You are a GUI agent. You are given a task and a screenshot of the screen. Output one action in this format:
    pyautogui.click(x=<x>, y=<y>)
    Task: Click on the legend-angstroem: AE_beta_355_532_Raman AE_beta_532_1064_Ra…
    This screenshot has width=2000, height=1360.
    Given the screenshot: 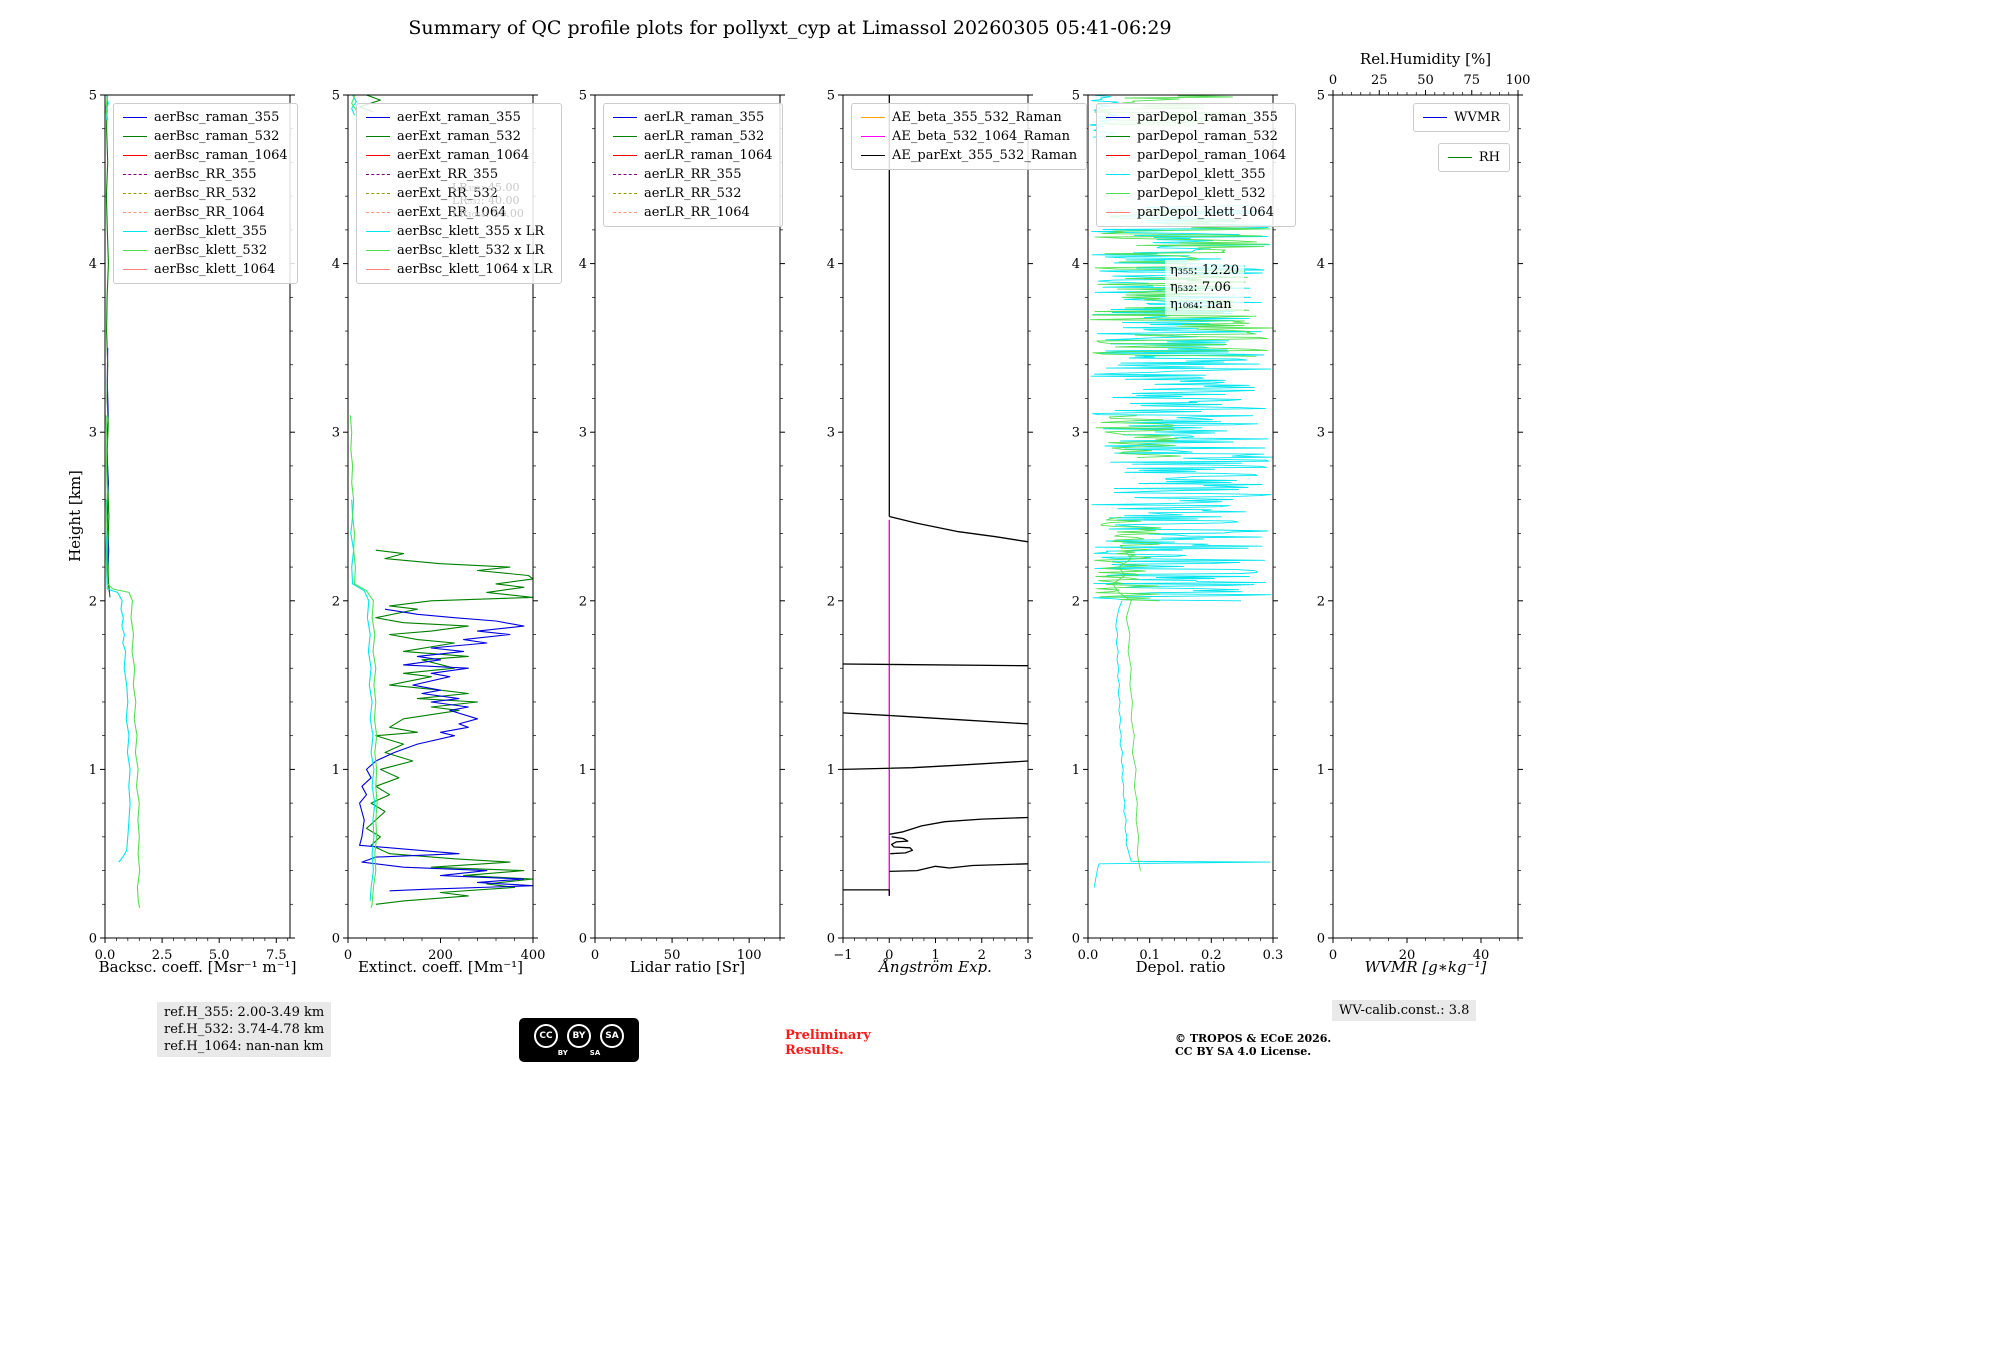 What is the action you would take?
    pyautogui.click(x=969, y=136)
    